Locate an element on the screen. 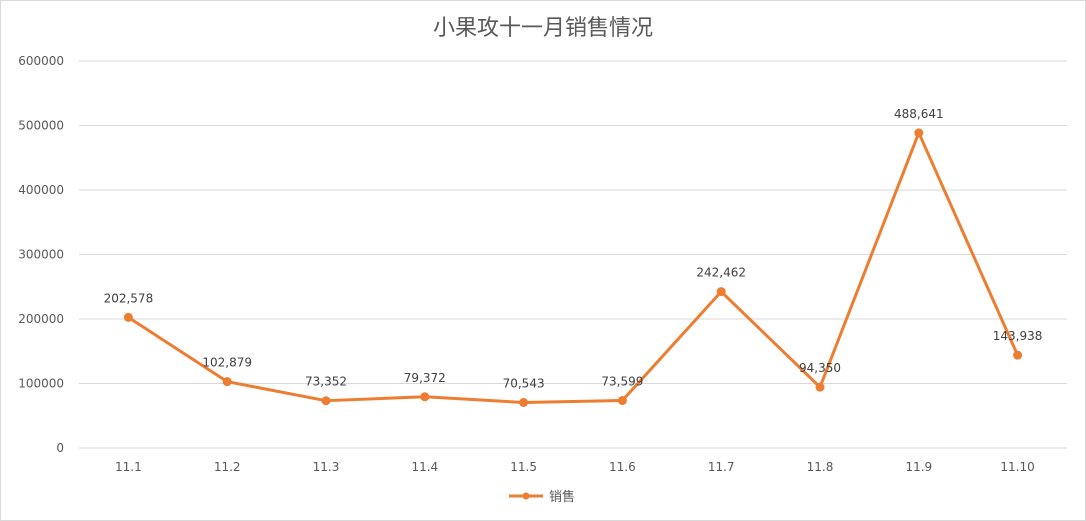 The image size is (1086, 521). y-tick-label: 500000 is located at coordinates (41, 126).